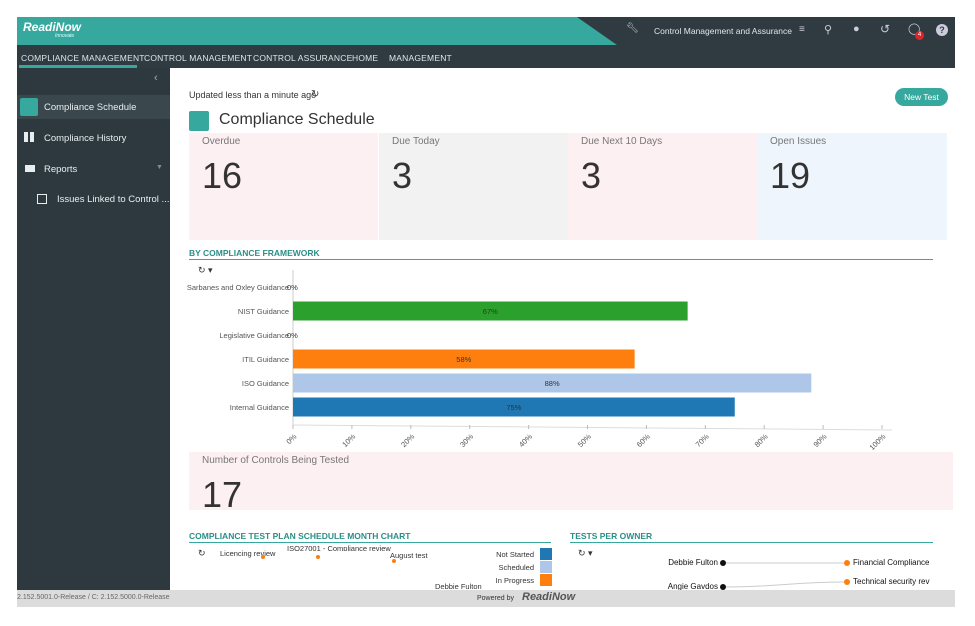 This screenshot has width=975, height=626. Describe the element at coordinates (407, 440) in the screenshot. I see `x-tick-label: 20%` at that location.